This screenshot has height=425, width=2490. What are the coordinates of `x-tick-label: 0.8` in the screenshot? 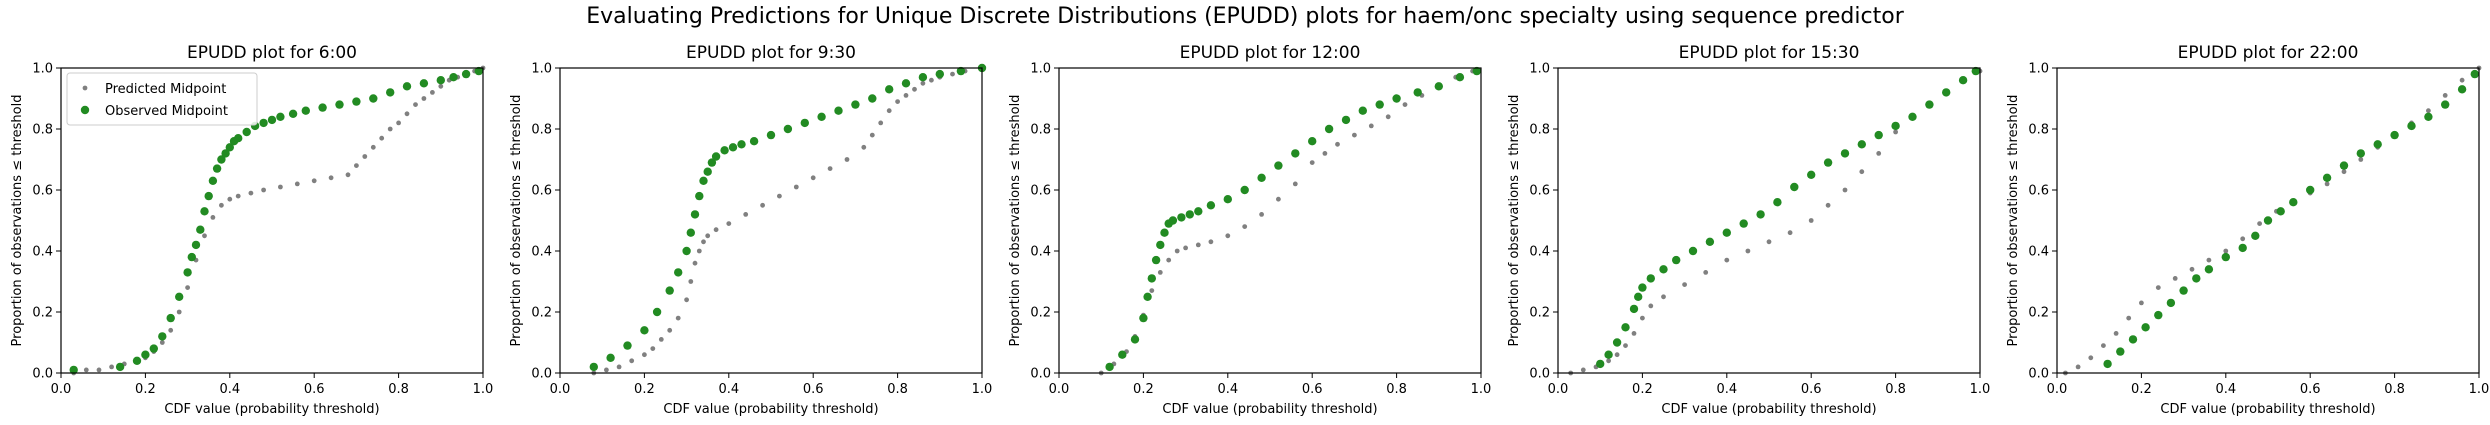 It's located at (1396, 389).